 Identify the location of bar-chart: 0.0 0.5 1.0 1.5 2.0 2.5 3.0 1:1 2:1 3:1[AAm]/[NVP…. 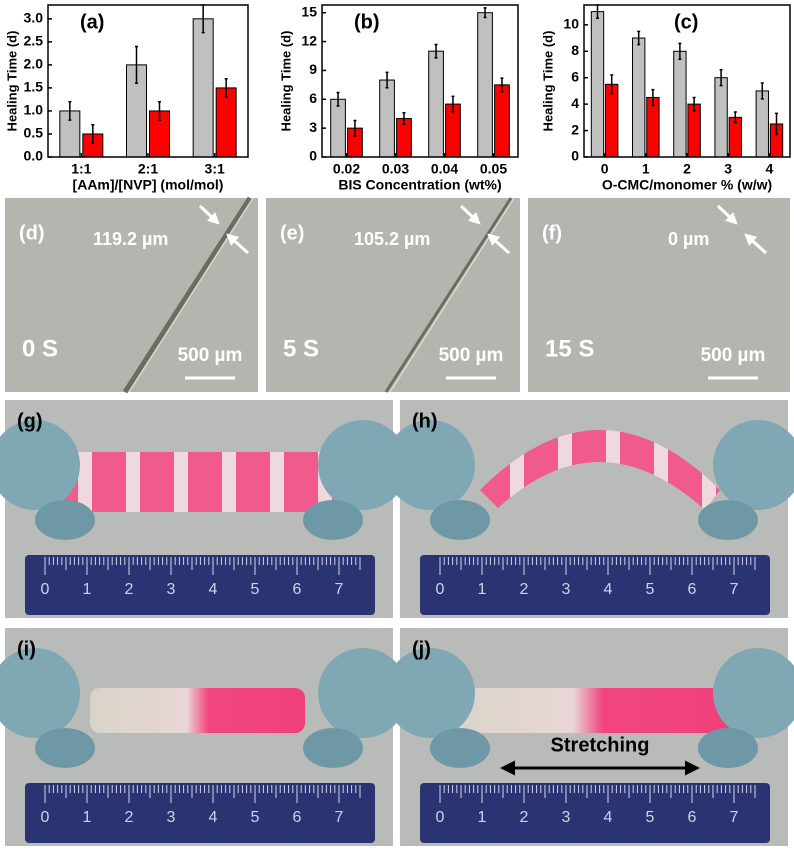
(126, 98).